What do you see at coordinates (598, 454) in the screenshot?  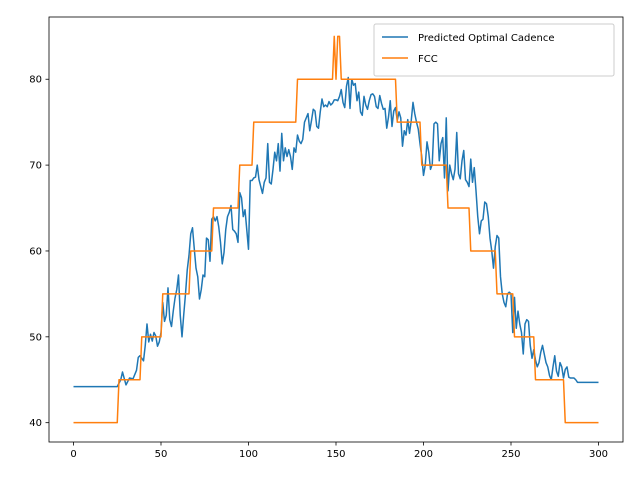 I see `x-tick-label: 300` at bounding box center [598, 454].